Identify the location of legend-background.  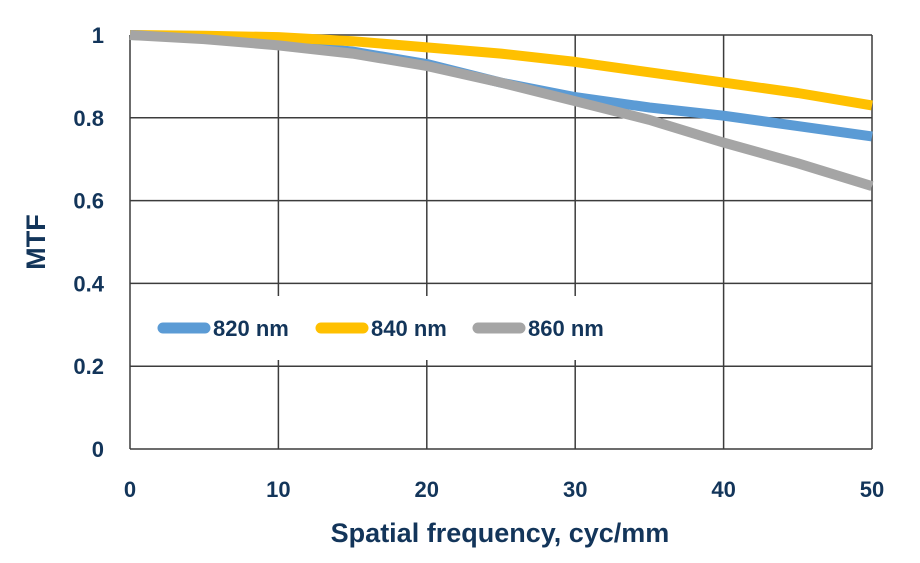
(392, 328).